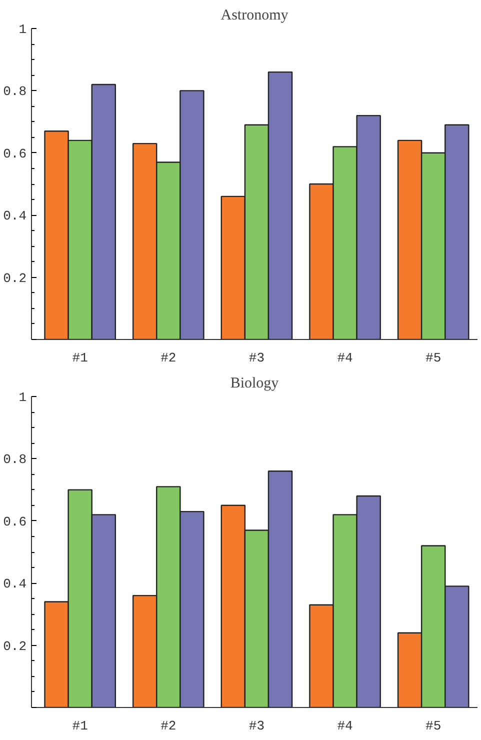 This screenshot has height=740, width=481. I want to click on chart-title: Biology, so click(255, 384).